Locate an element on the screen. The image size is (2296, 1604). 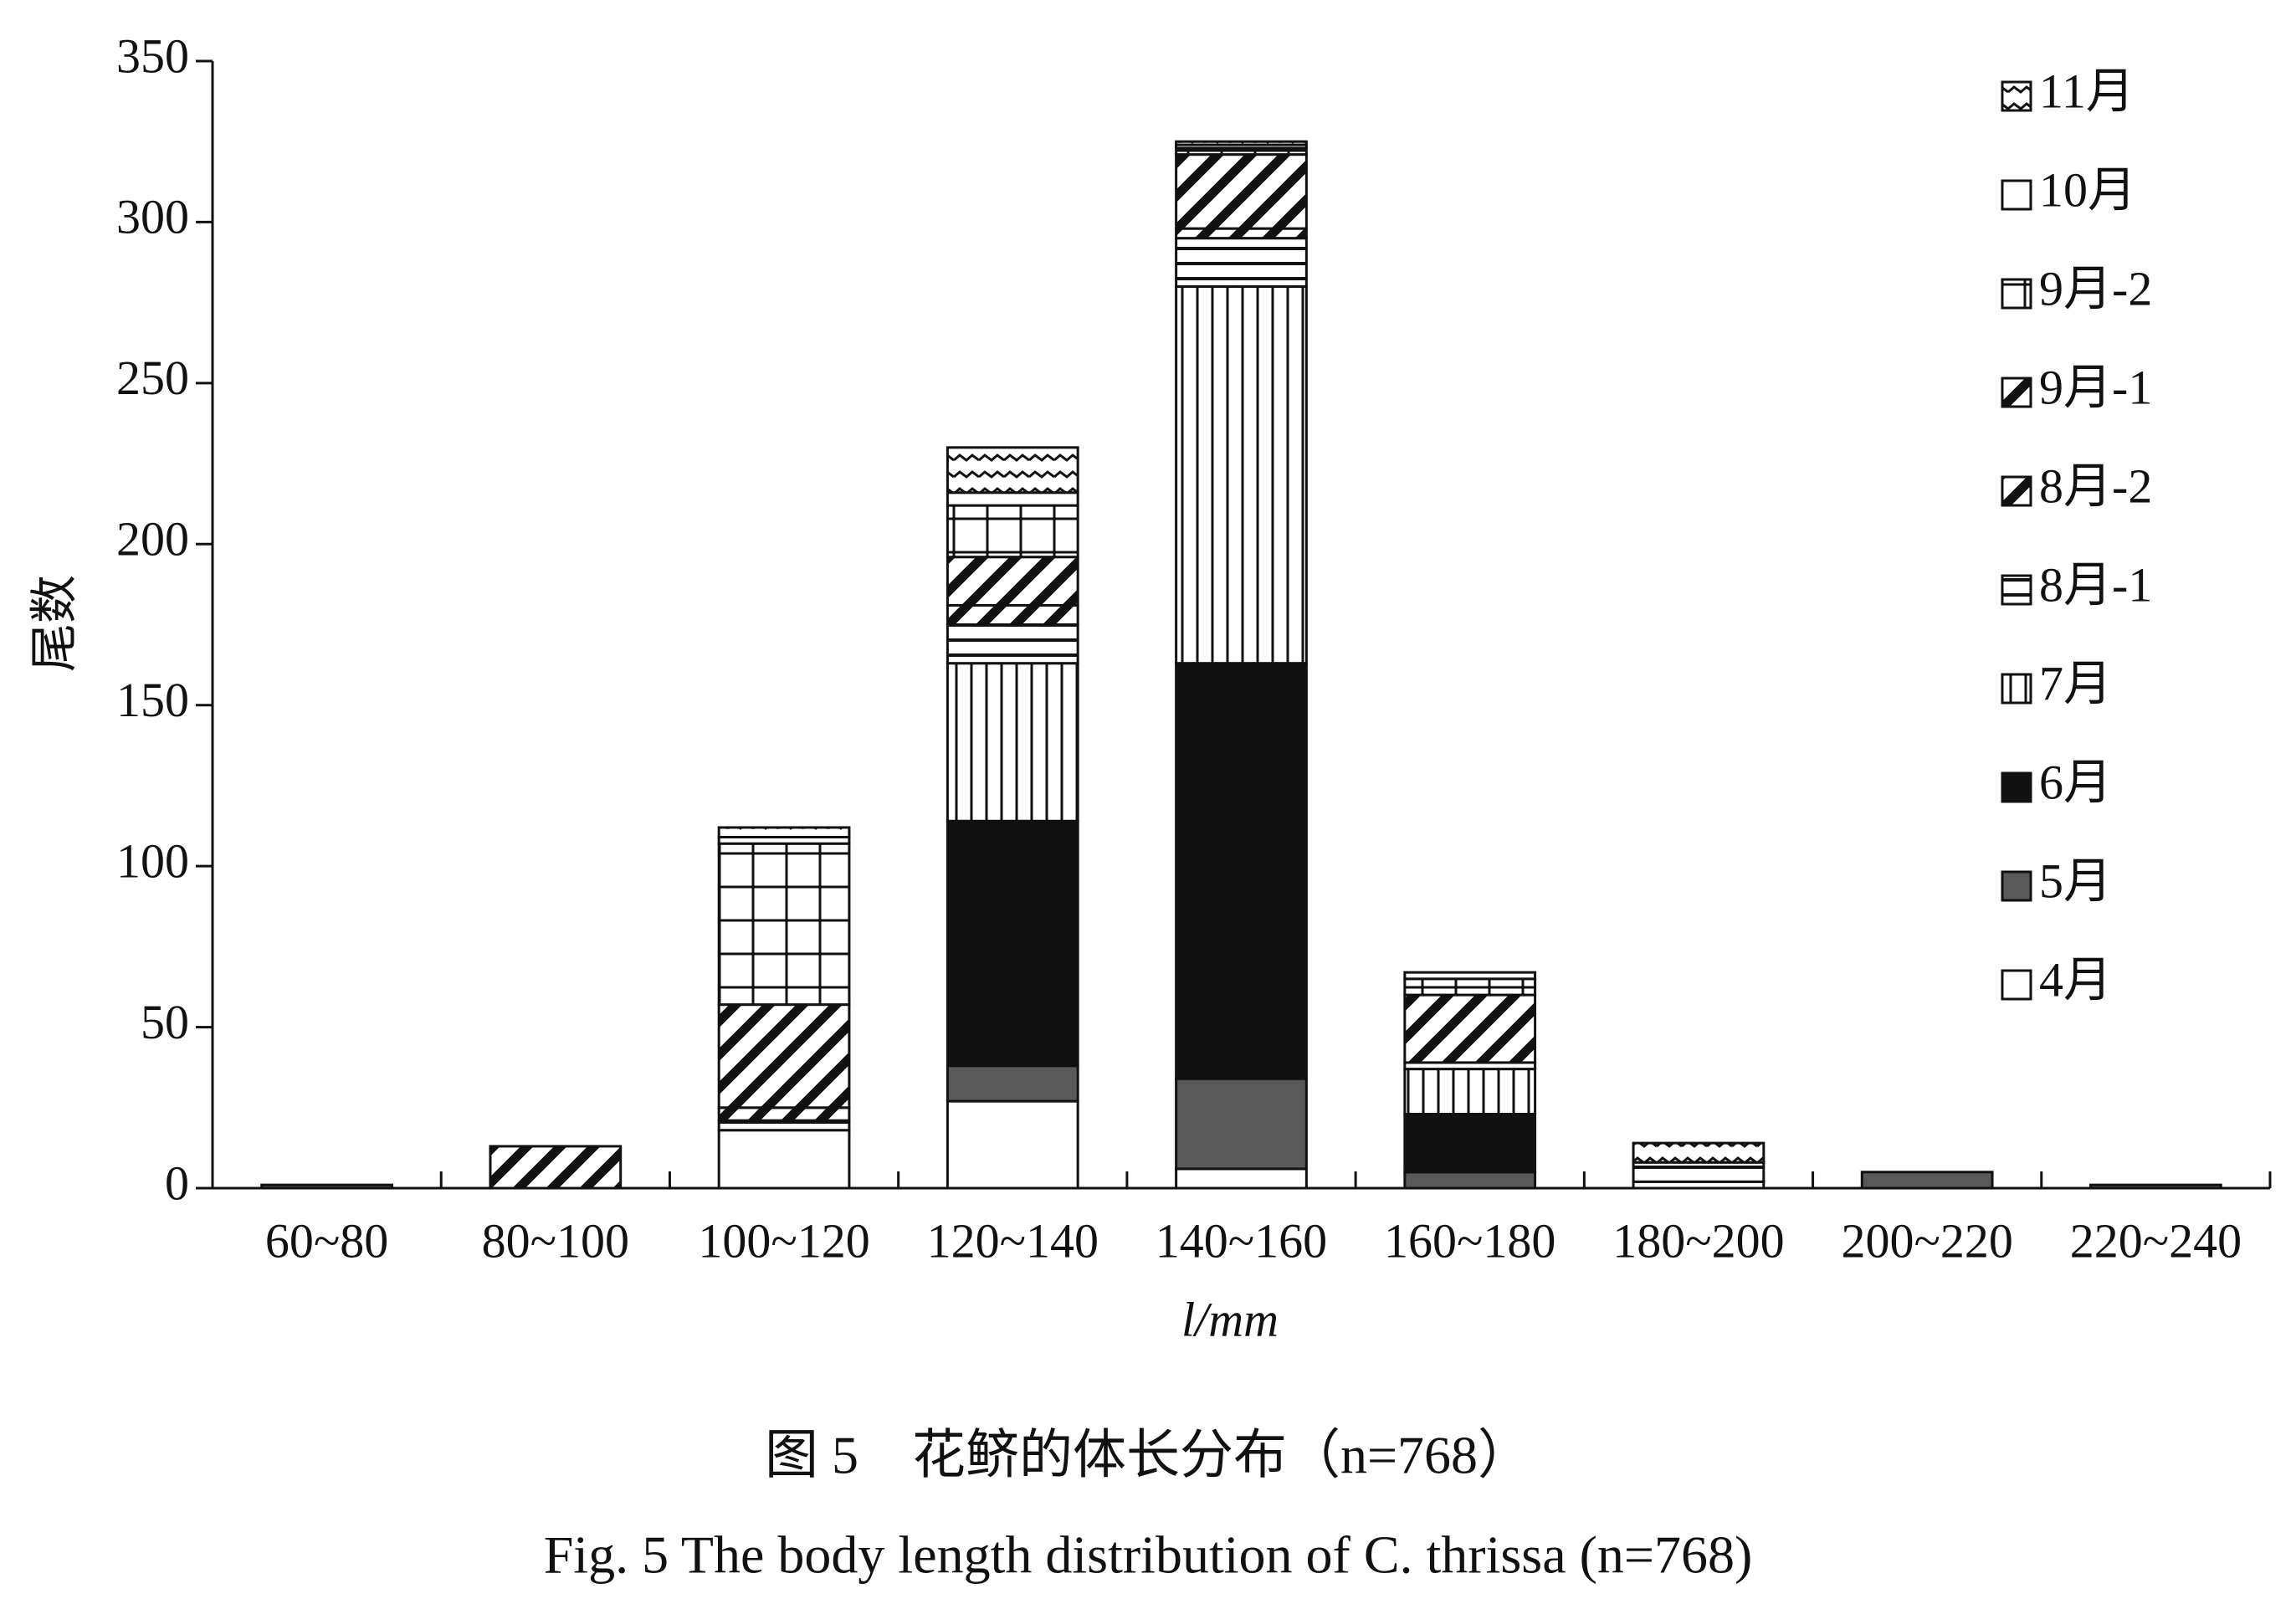
legend-label: 8月-2 is located at coordinates (2095, 486).